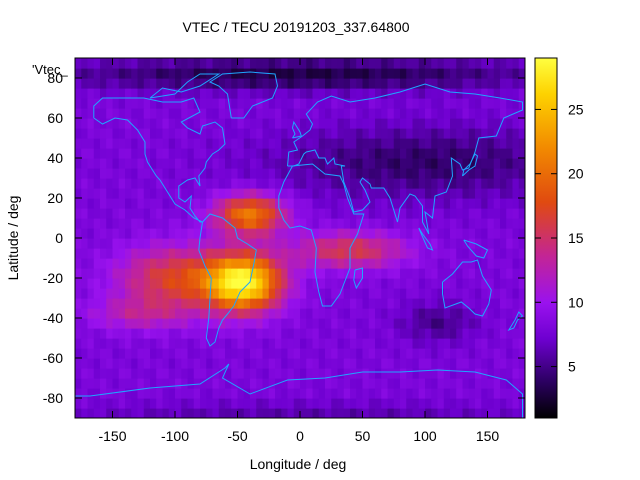 The width and height of the screenshot is (640, 480). What do you see at coordinates (576, 174) in the screenshot?
I see `colorbar-tick-label: 20` at bounding box center [576, 174].